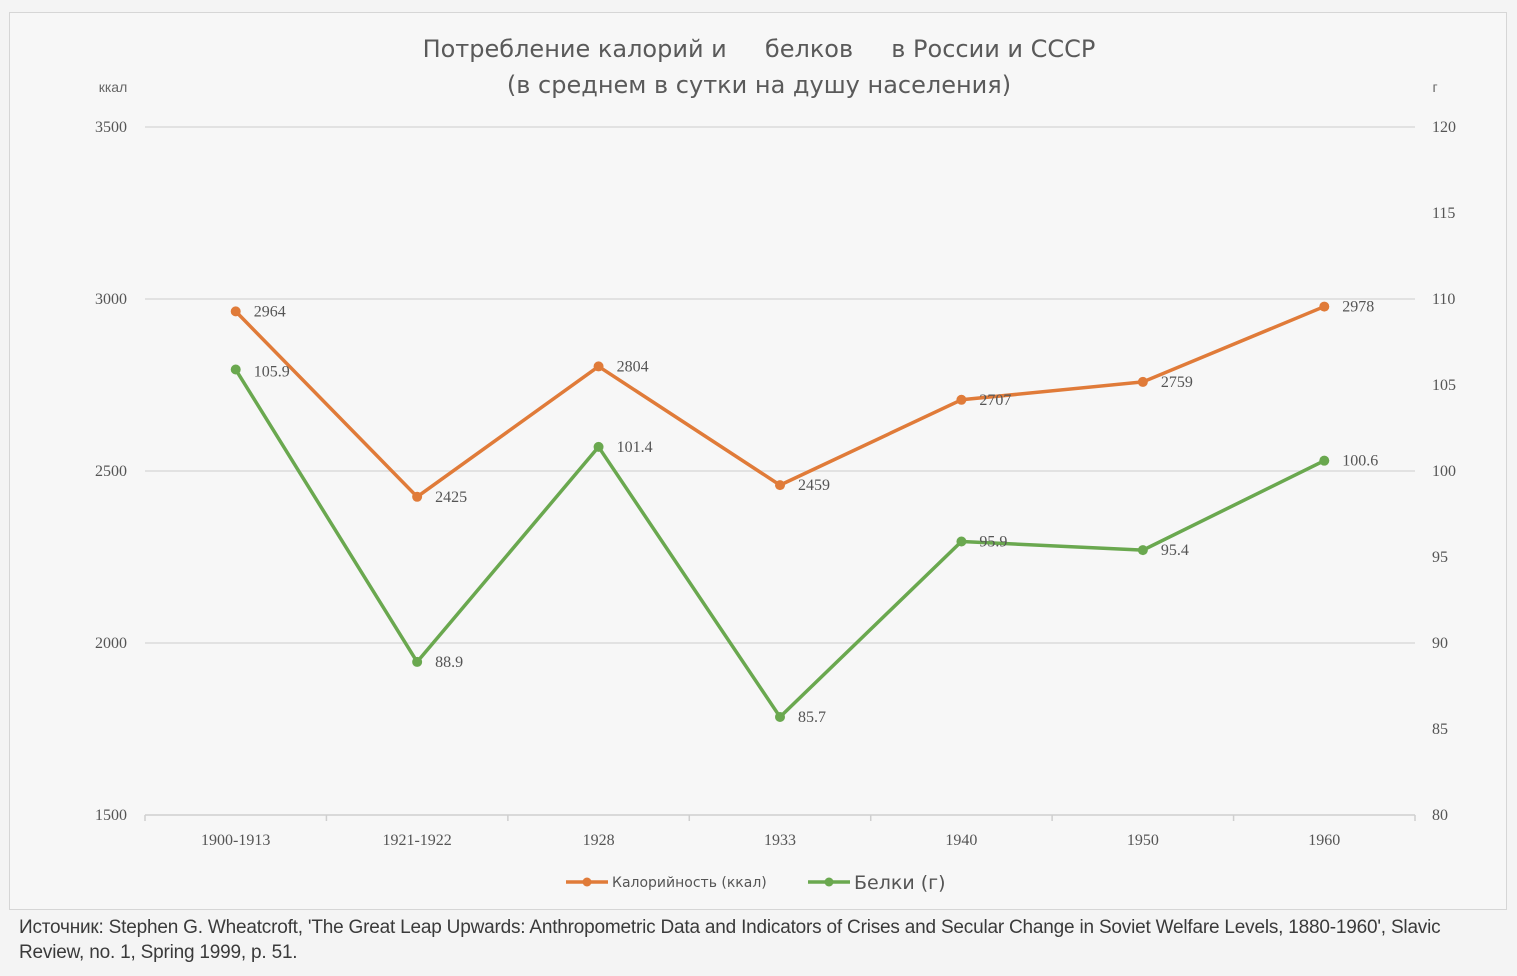 The image size is (1517, 976). I want to click on data-label: 2707, so click(995, 400).